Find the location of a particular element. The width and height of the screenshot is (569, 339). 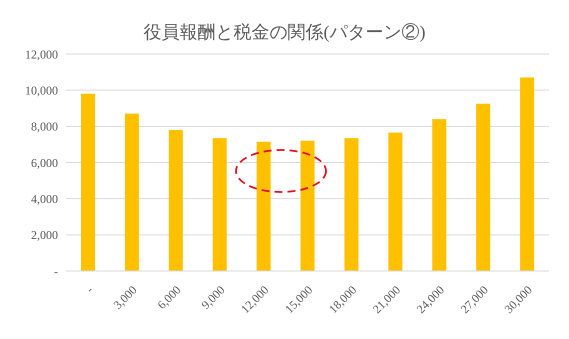

y-tick-label: 12,000 is located at coordinates (41, 54).